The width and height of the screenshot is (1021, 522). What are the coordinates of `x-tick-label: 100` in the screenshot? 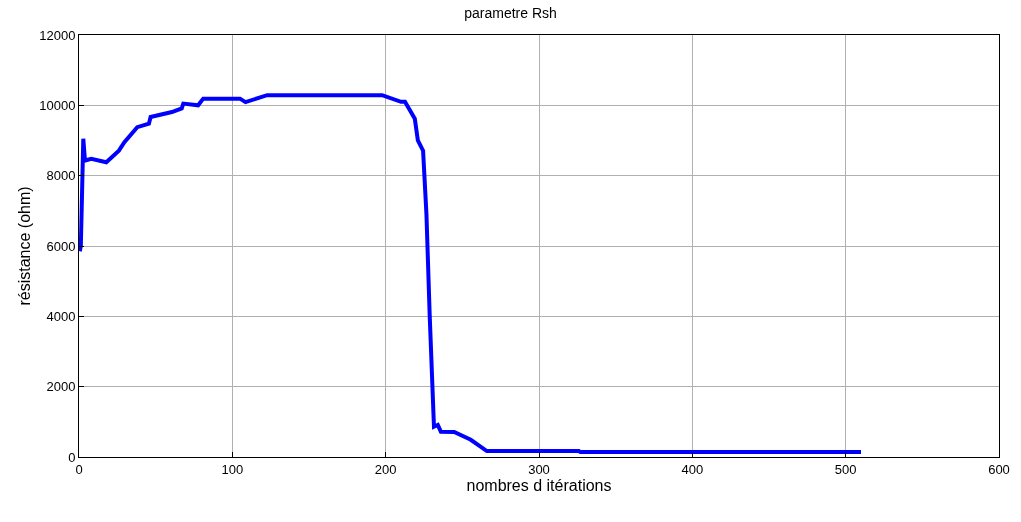 It's located at (232, 469).